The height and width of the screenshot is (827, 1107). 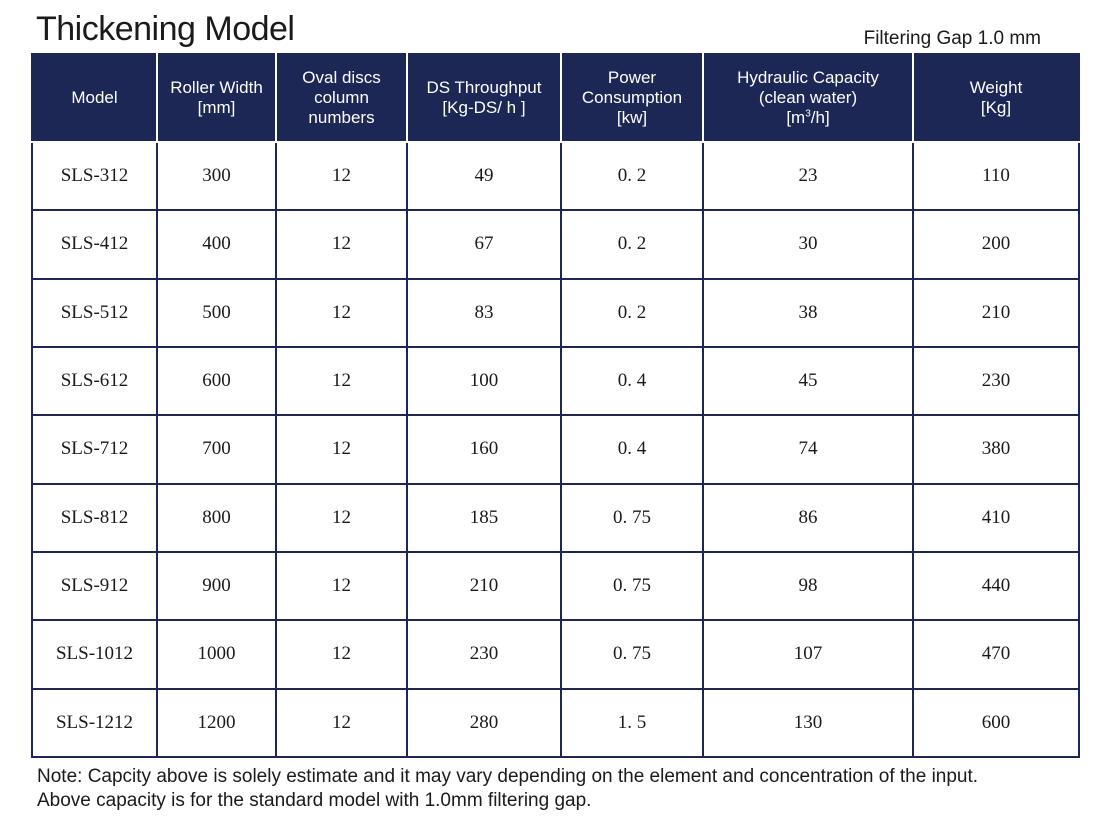 What do you see at coordinates (216, 654) in the screenshot?
I see `cell-roller-width: 1000` at bounding box center [216, 654].